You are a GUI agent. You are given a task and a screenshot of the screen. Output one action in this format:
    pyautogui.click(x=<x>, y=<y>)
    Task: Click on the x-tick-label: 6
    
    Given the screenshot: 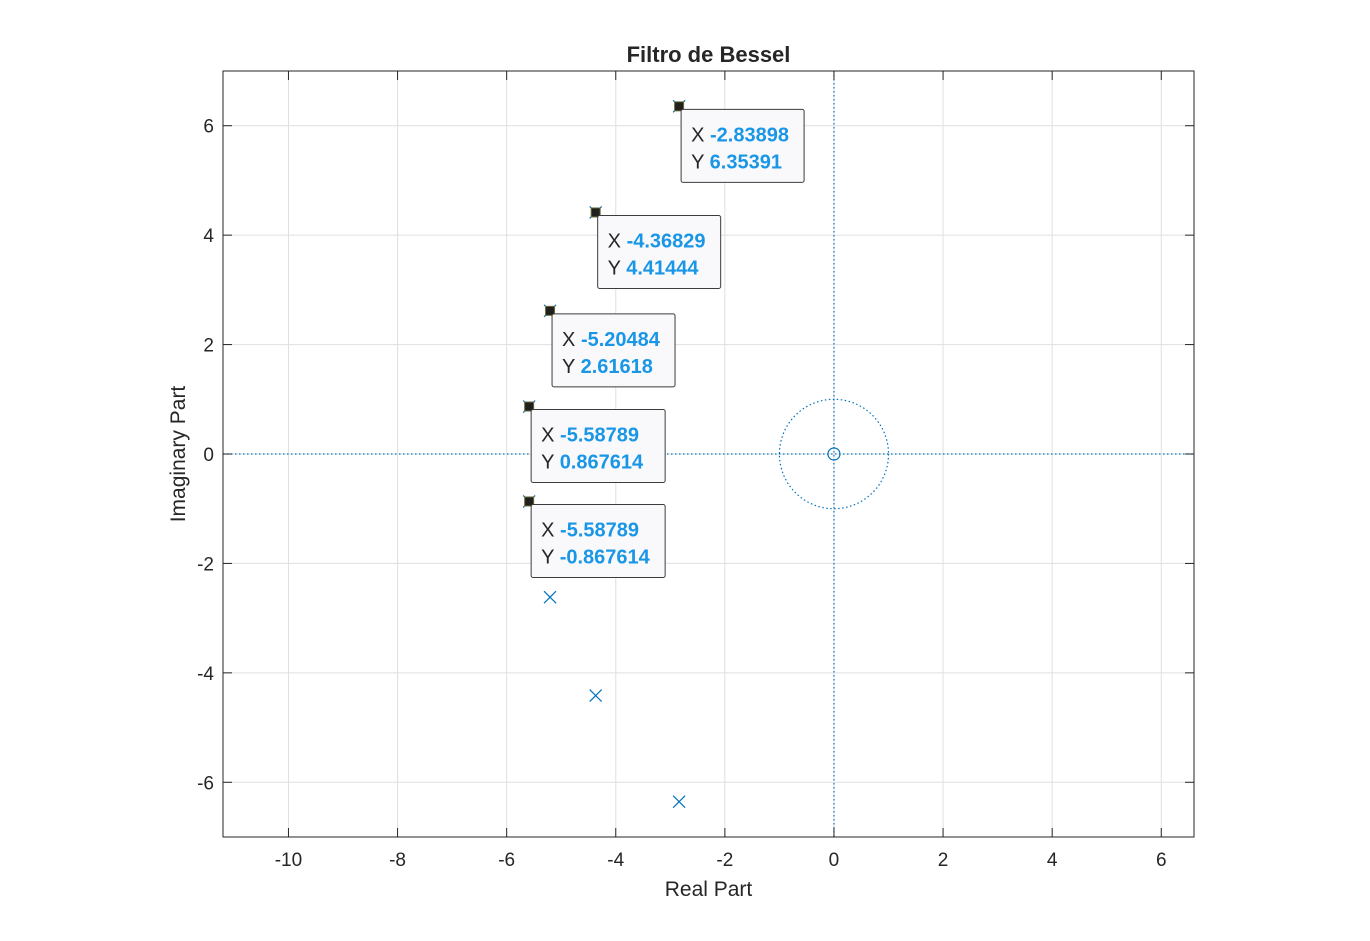 What is the action you would take?
    pyautogui.click(x=1161, y=860)
    